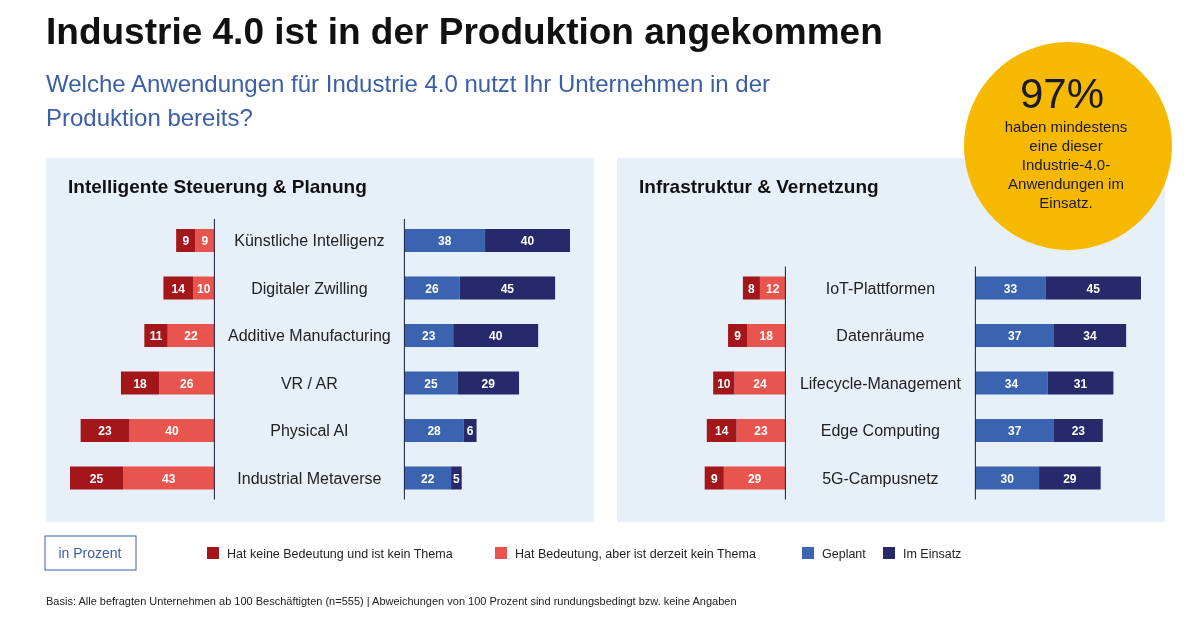  What do you see at coordinates (408, 100) in the screenshot?
I see `text: Welche Anwendungen für Industrie 4.0 nutzt Ihr Unternehmen in der Produktion bereits?` at bounding box center [408, 100].